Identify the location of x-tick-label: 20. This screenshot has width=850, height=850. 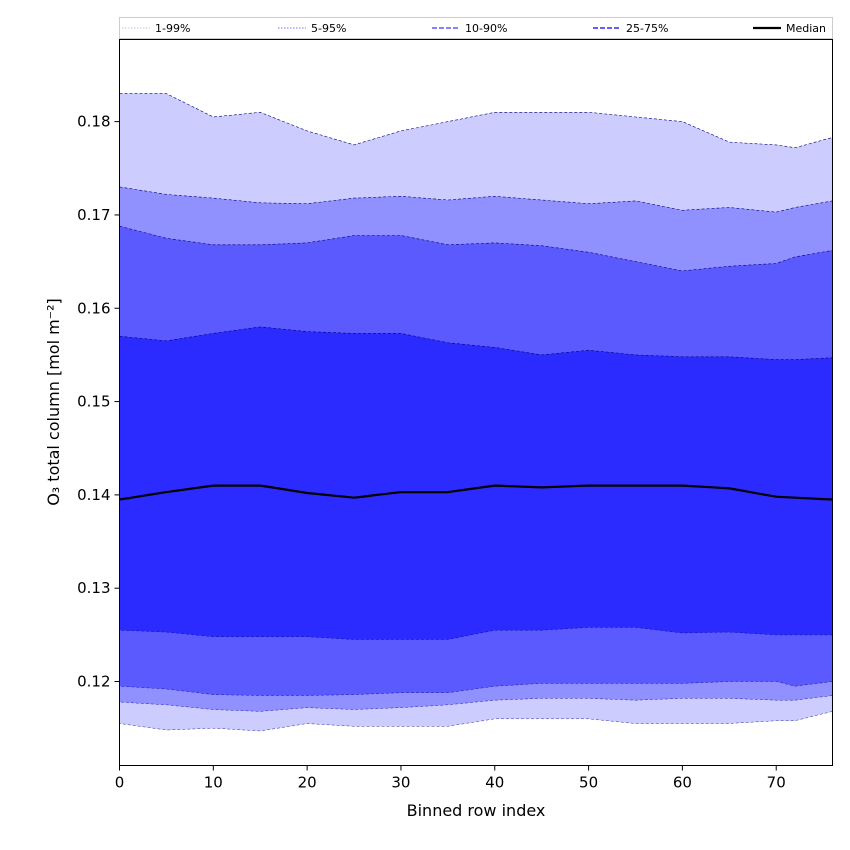
(307, 783).